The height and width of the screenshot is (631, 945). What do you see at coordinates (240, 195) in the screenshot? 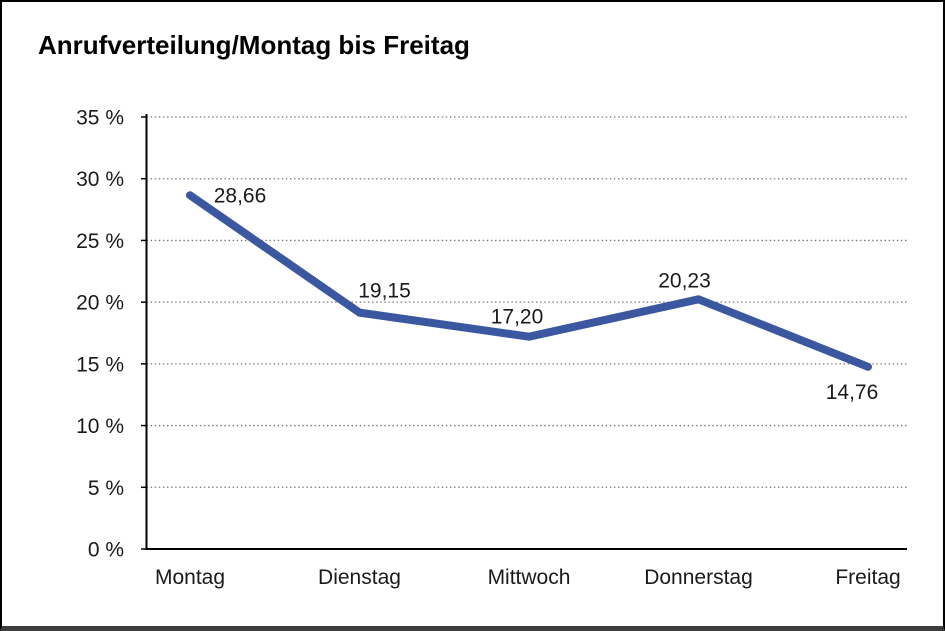
I see `data-label: 28,66` at bounding box center [240, 195].